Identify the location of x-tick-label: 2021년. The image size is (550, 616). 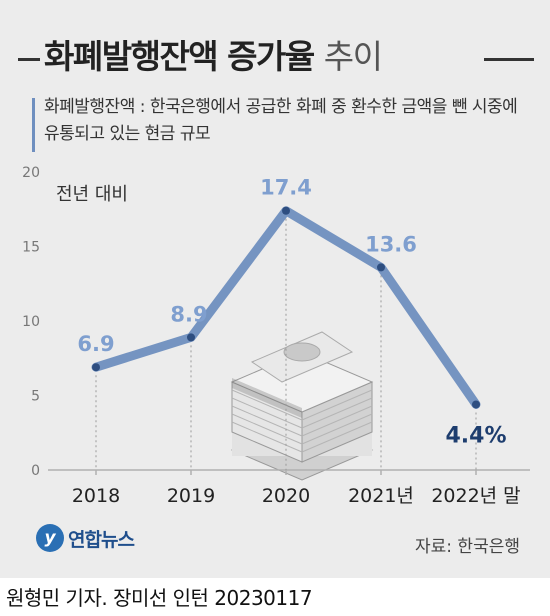
(381, 496).